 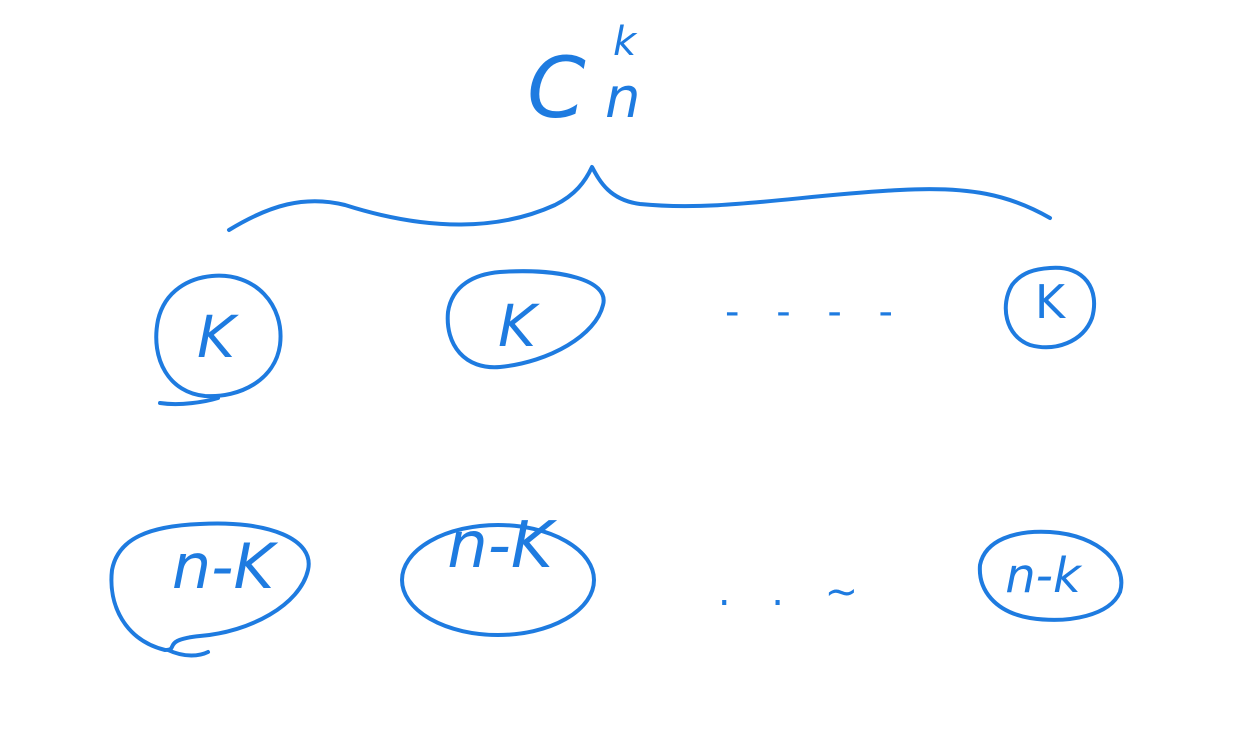 I want to click on bottom-node-1-circle, so click(x=210, y=586).